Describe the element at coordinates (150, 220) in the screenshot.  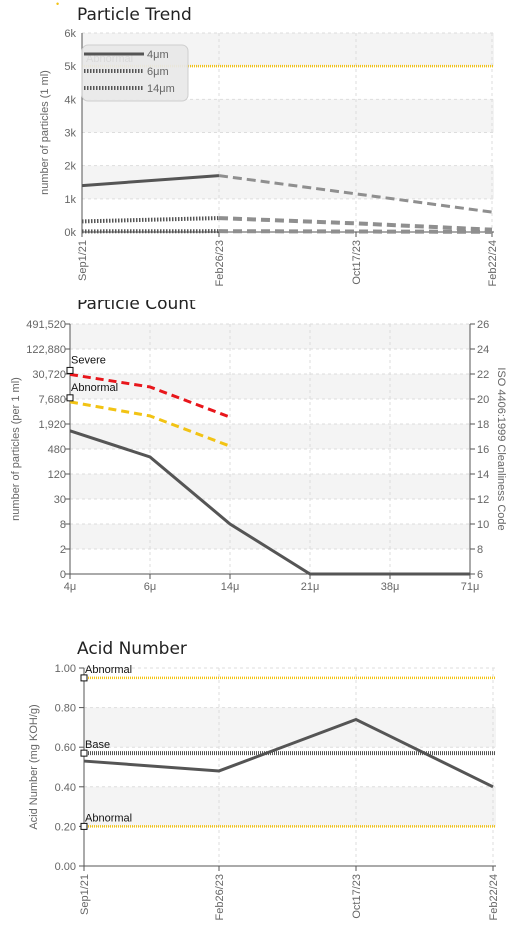
I see `series-line-6um` at that location.